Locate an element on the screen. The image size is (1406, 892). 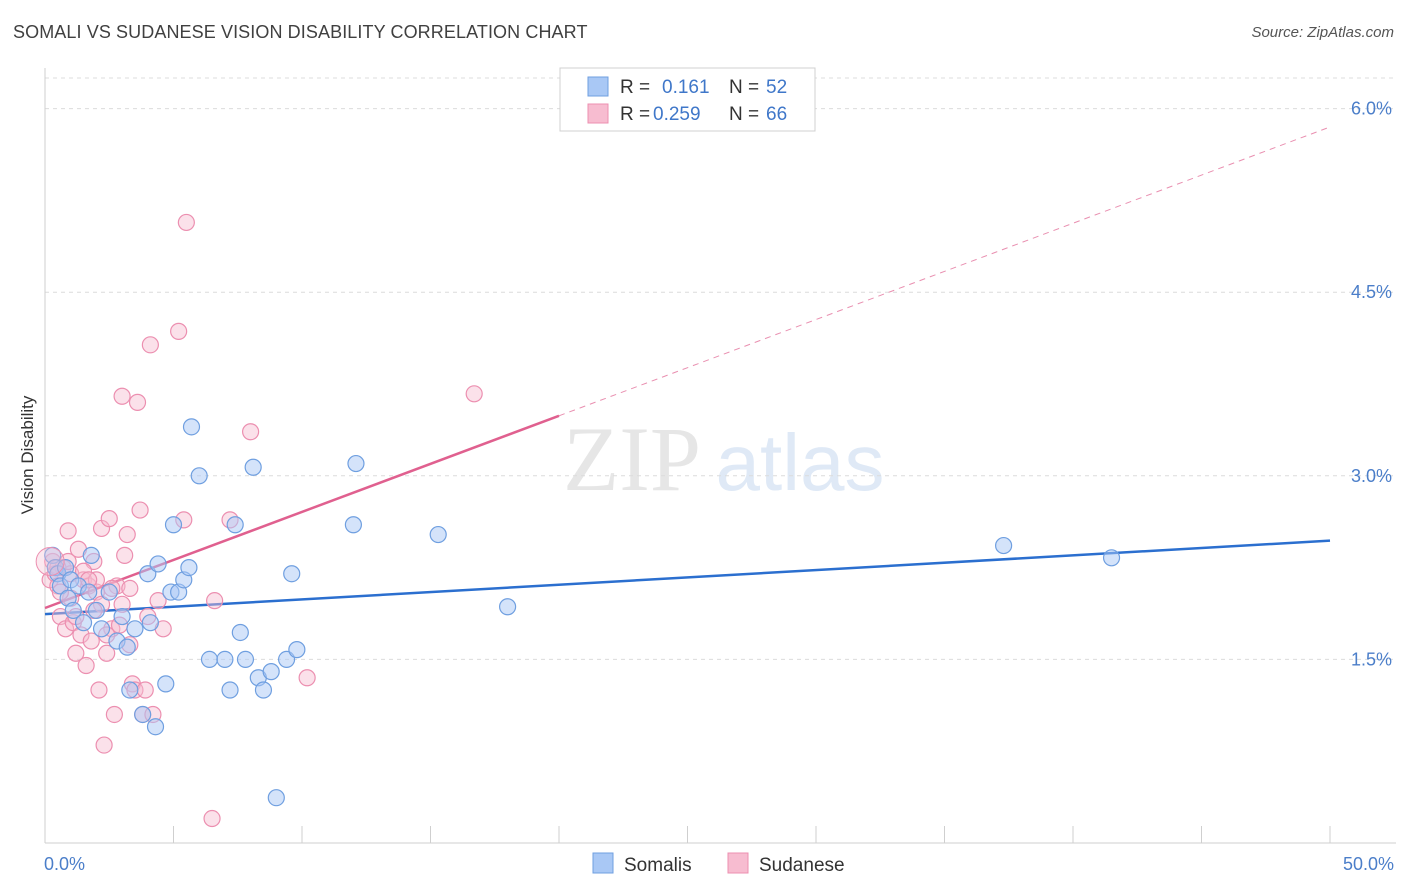
sudanese-trend-line is located at coordinates (302, 512).